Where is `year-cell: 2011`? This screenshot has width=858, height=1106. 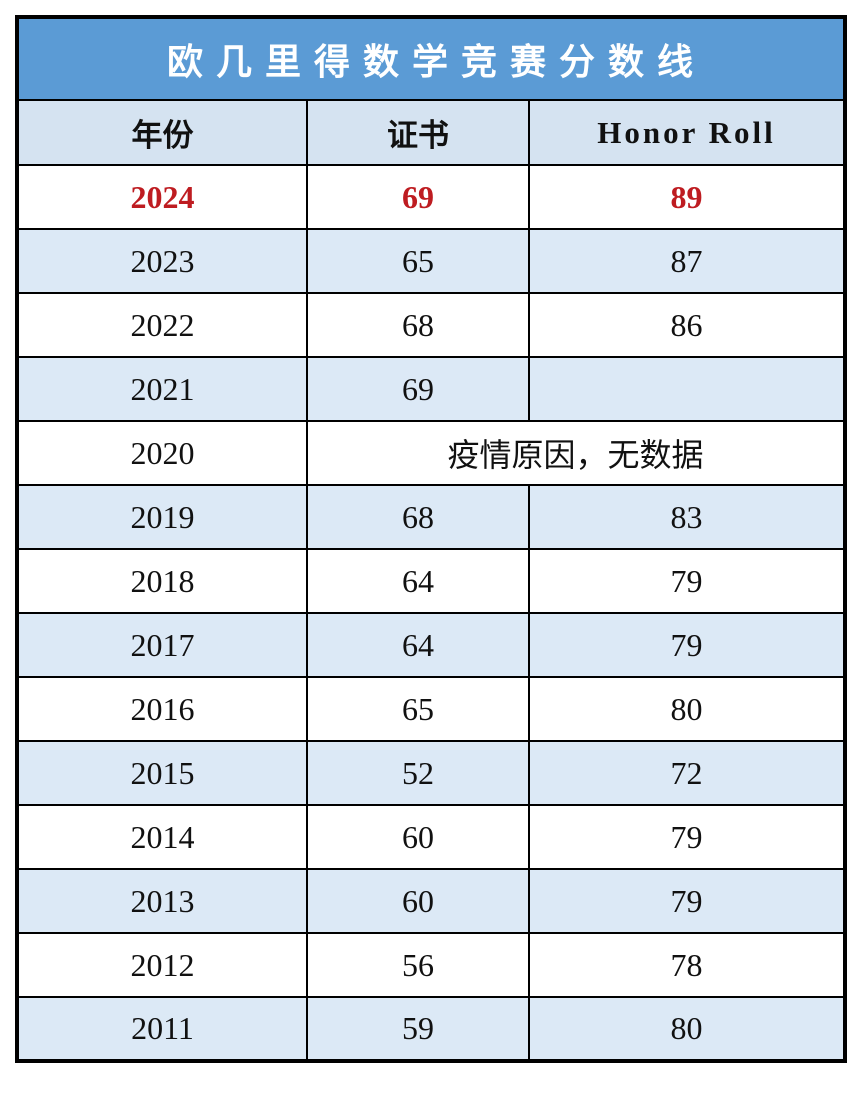 year-cell: 2011 is located at coordinates (162, 1029).